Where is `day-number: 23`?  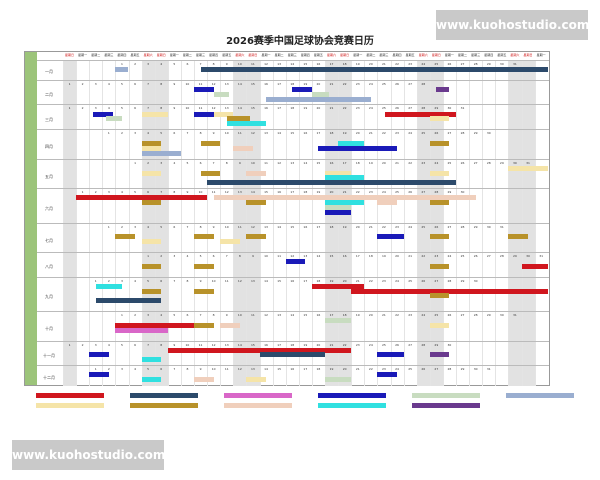 day-number: 23 is located at coordinates (397, 133).